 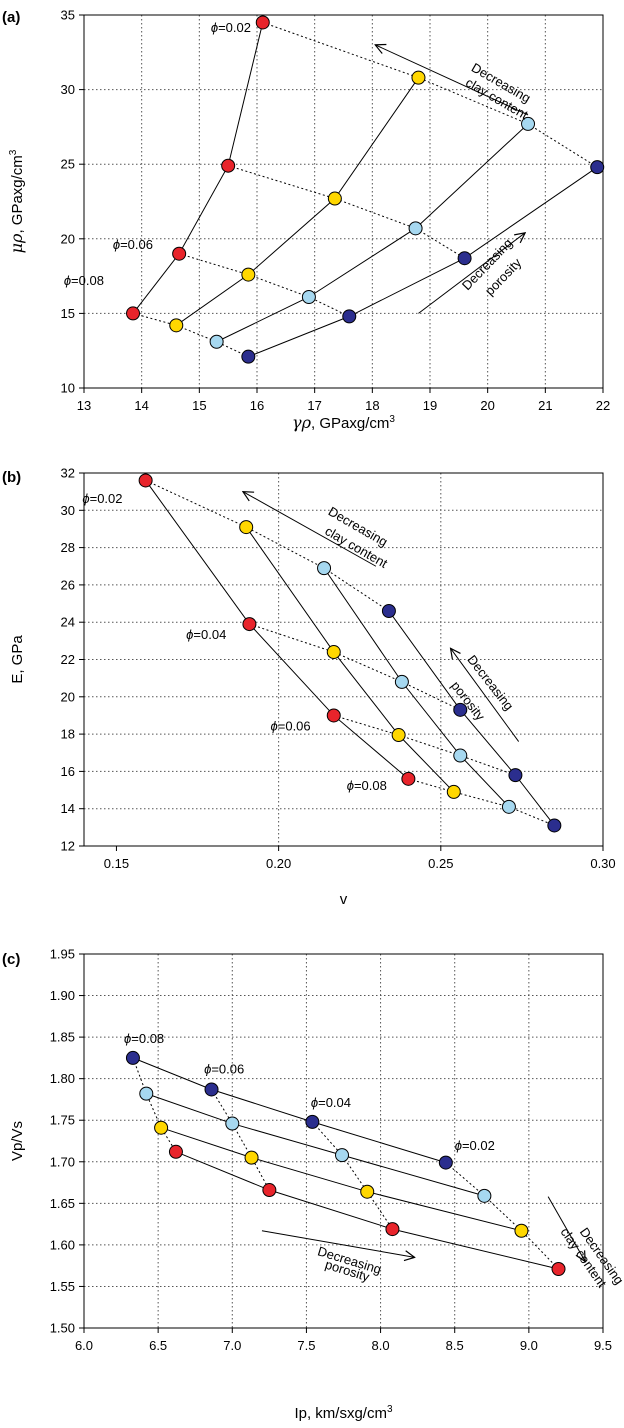 I want to click on y-tick-label: 1.65, so click(x=62, y=1203).